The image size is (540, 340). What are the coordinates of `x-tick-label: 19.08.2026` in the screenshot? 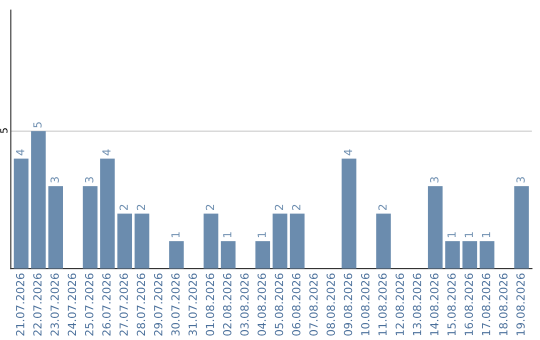 It's located at (520, 304).